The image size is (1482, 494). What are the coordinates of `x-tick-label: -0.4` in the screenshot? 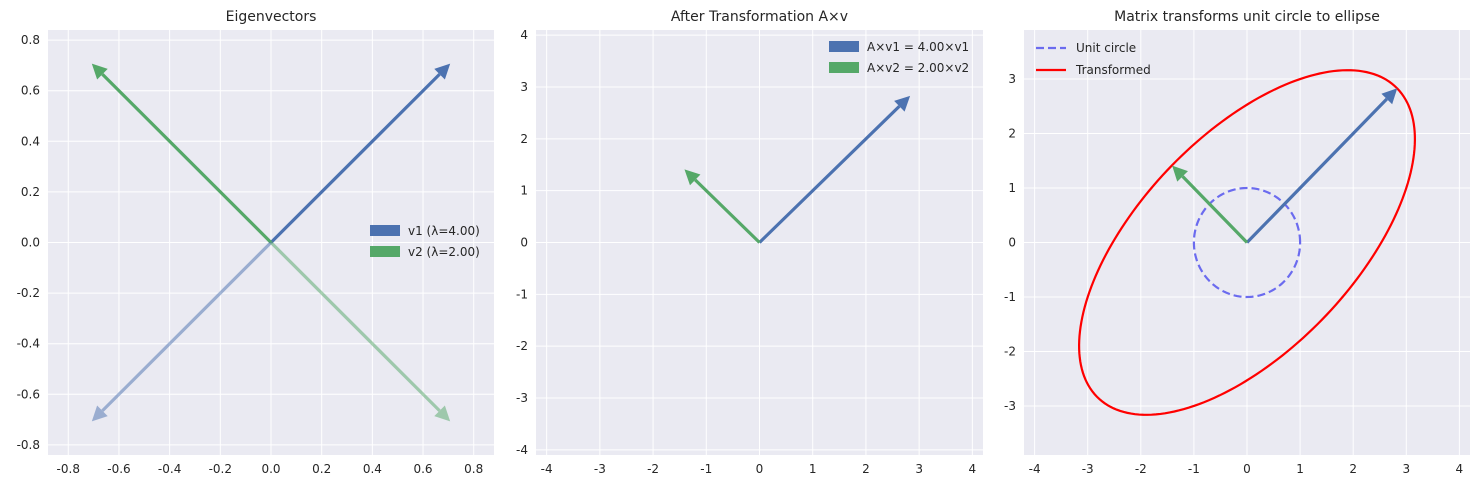 It's located at (169, 469).